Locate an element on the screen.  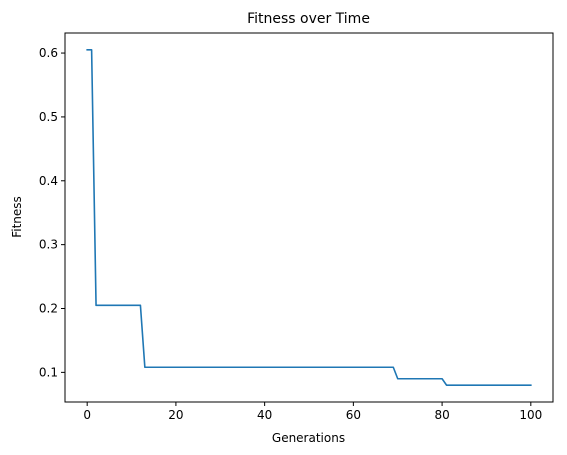
chart-title: Fitness over Time is located at coordinates (308, 19).